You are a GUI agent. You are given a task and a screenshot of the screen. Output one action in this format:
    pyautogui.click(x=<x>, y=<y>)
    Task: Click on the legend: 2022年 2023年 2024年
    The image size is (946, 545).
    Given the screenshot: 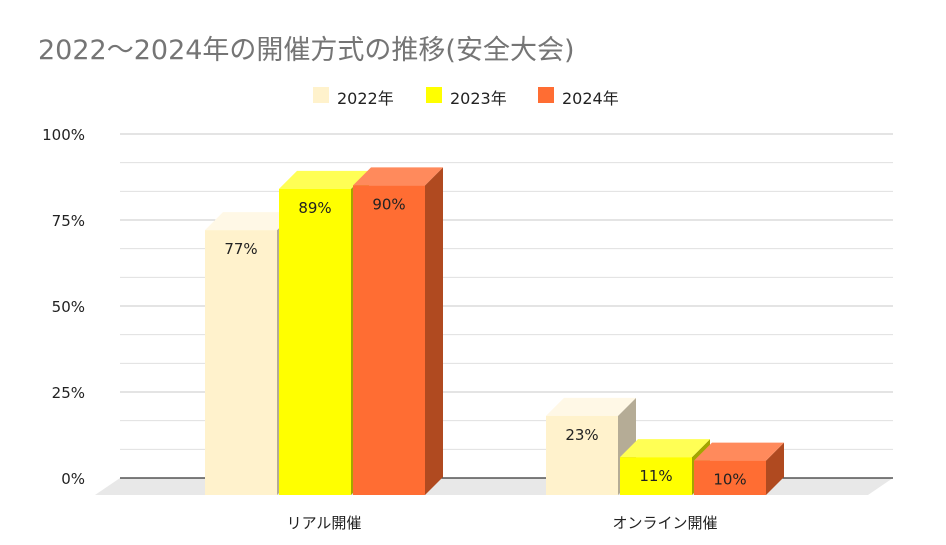 What is the action you would take?
    pyautogui.click(x=473, y=96)
    